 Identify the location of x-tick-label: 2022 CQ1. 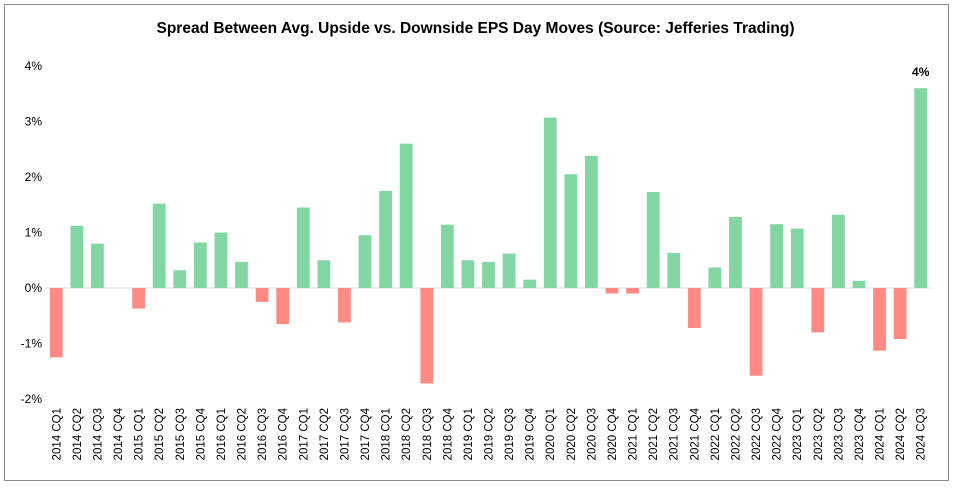
(716, 434).